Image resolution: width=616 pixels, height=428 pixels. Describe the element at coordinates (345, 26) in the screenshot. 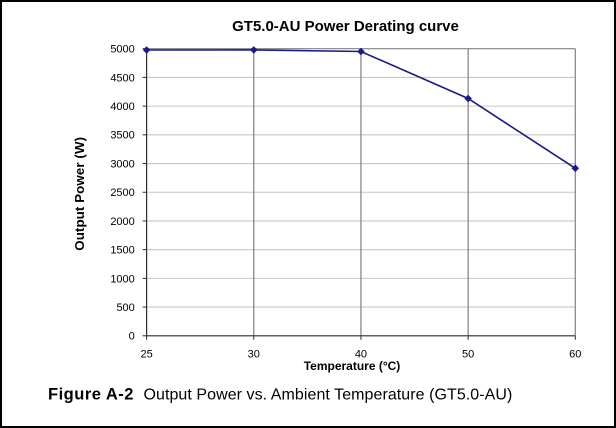

I see `svg-text: GT5.0-AU Power Derating curve` at that location.